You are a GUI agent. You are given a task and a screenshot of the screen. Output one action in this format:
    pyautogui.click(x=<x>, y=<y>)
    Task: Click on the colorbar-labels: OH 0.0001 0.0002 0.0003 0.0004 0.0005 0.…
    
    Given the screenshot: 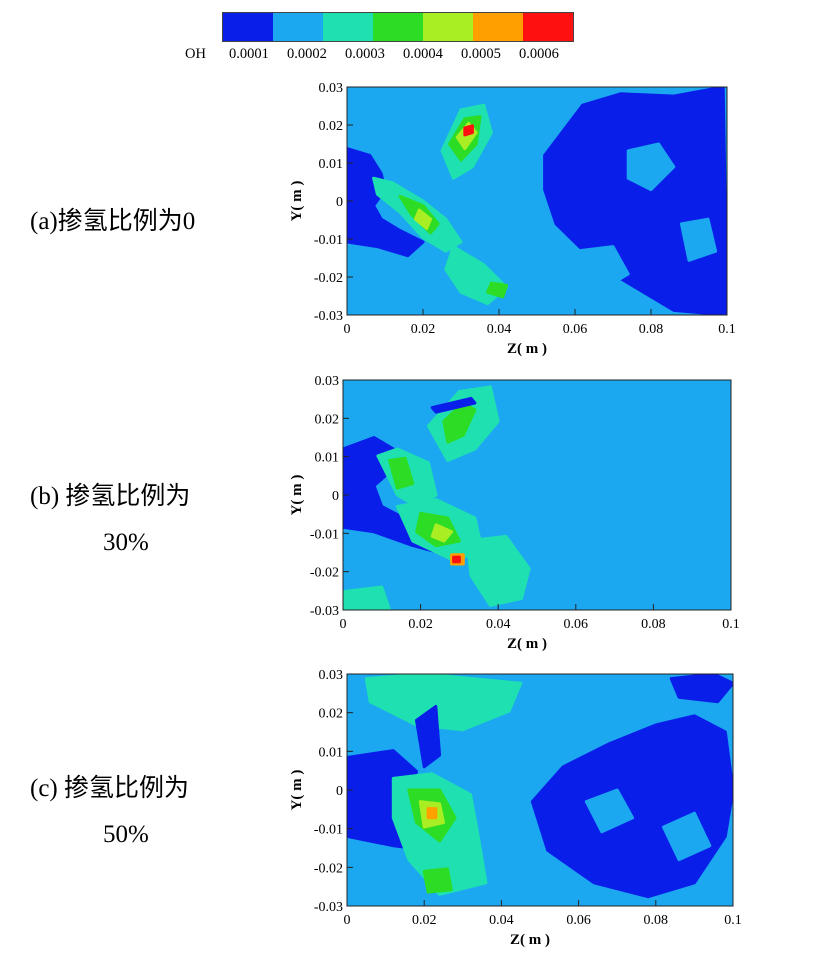 What is the action you would take?
    pyautogui.click(x=395, y=56)
    